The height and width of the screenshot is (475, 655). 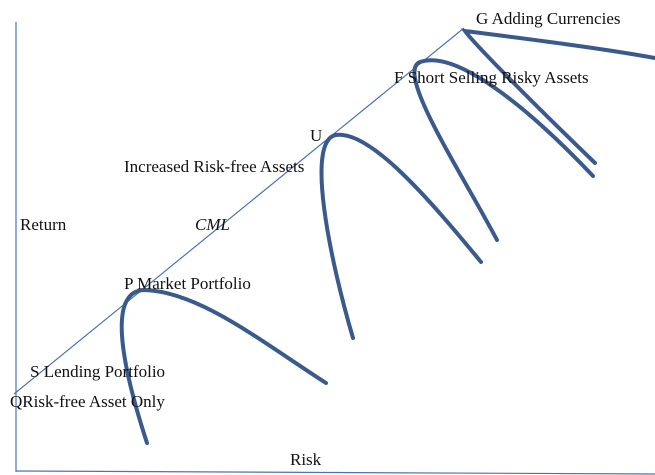 I want to click on label-q: QRisk-free Asset Only, so click(x=87, y=401).